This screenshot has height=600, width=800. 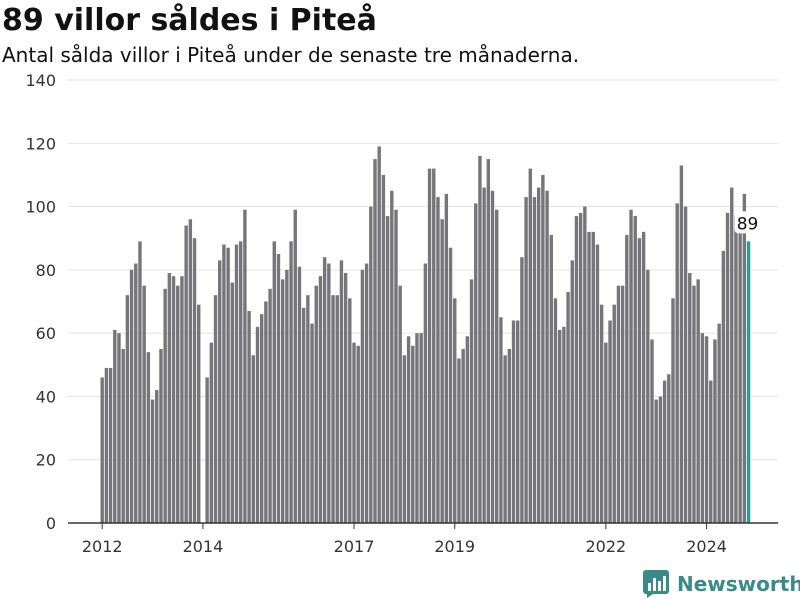 I want to click on y-axis-ticks: 0 20 40 60 80 100 120 140, so click(x=40, y=302).